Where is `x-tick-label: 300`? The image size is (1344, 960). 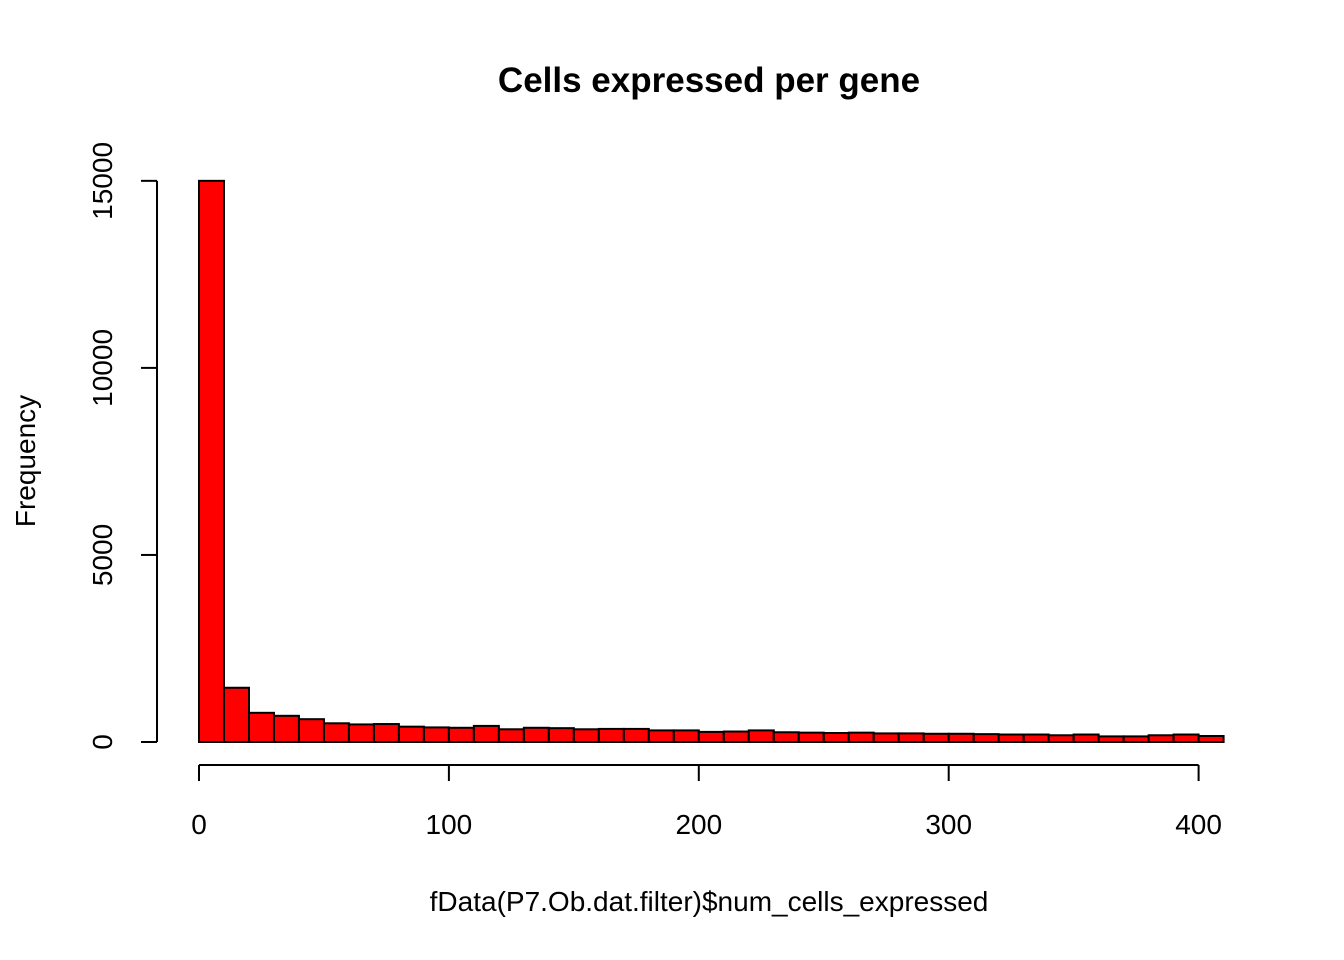 x-tick-label: 300 is located at coordinates (948, 824).